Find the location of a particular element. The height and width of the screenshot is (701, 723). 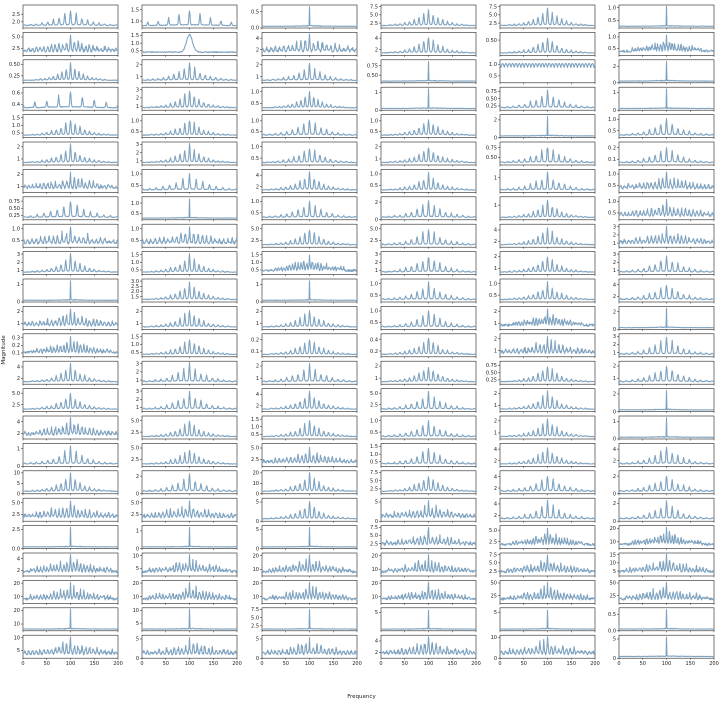

y-tick-label: 3.0 is located at coordinates (135, 282).